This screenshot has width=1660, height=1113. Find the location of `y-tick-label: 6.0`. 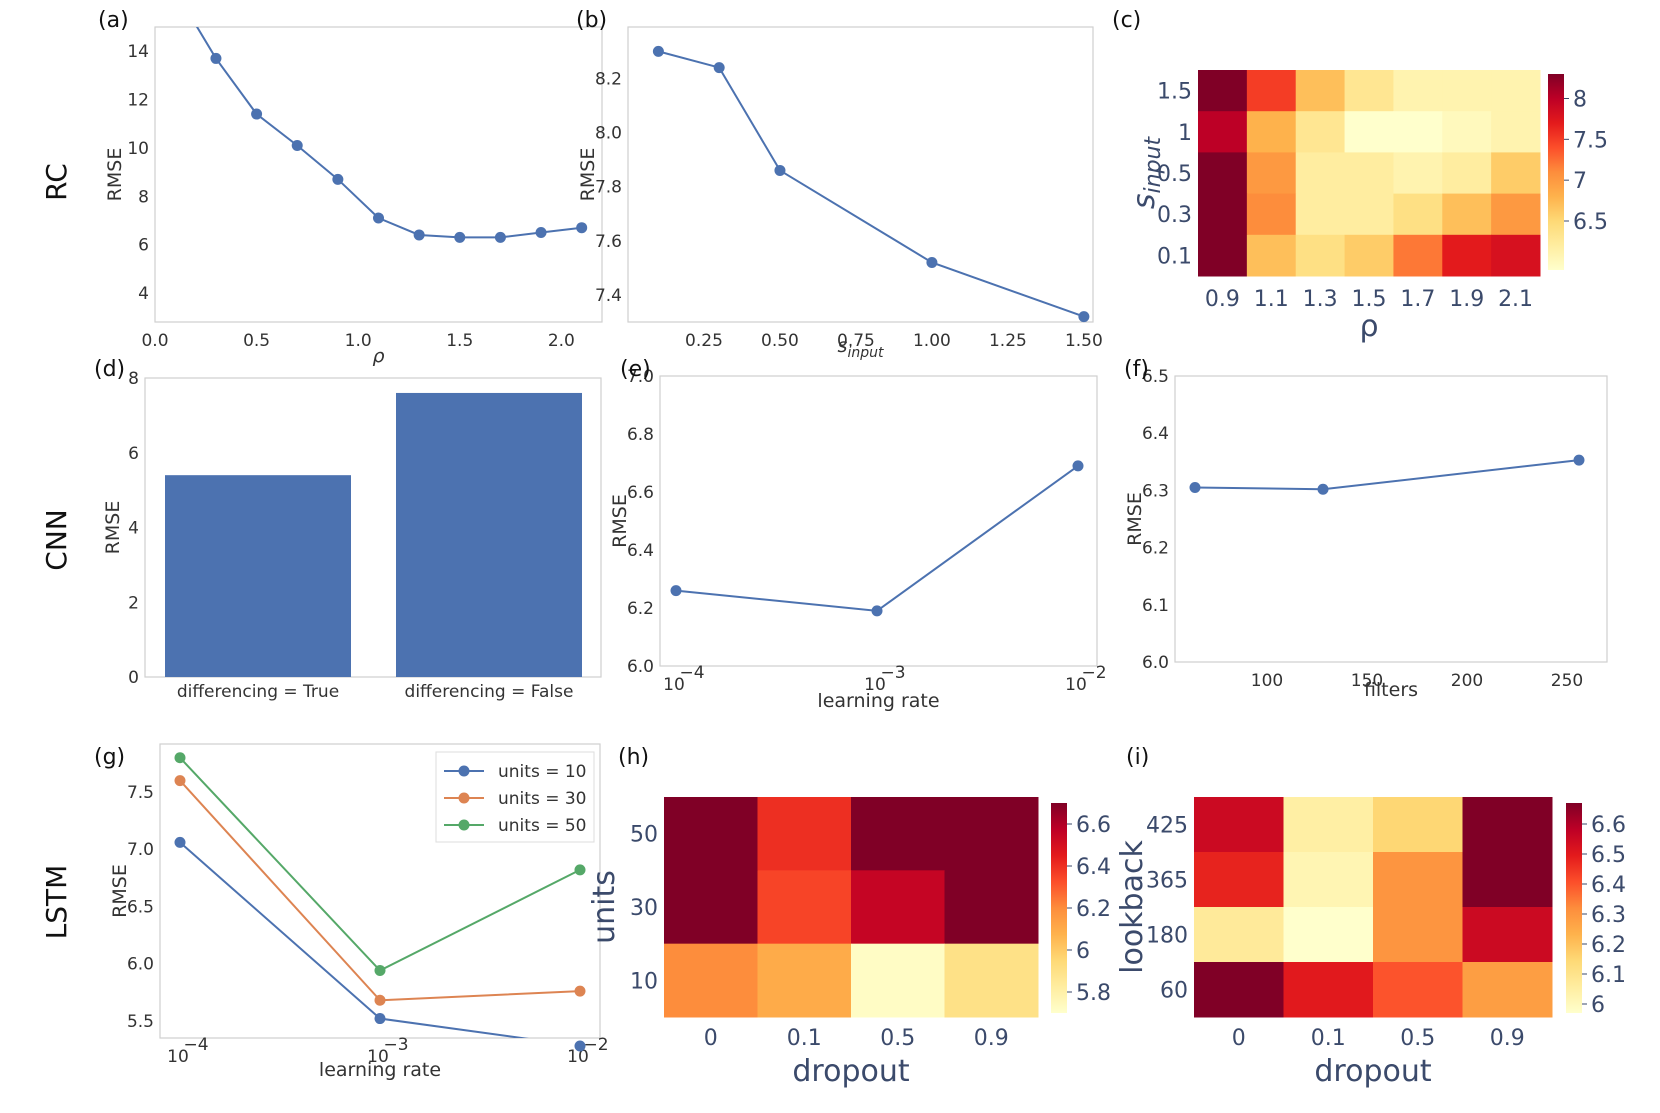

y-tick-label: 6.0 is located at coordinates (640, 667).